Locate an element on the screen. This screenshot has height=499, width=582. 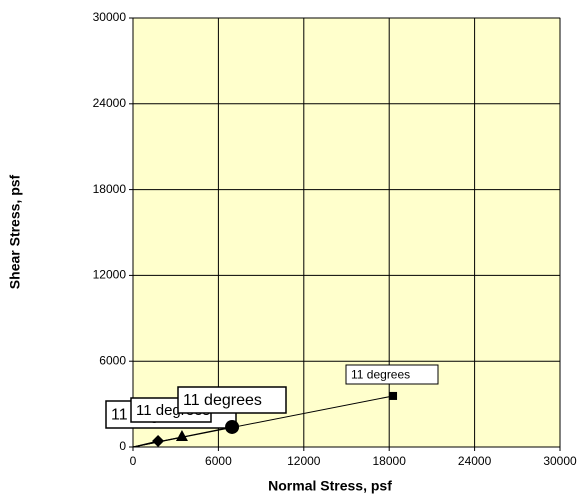
trend-line is located at coordinates (263, 421).